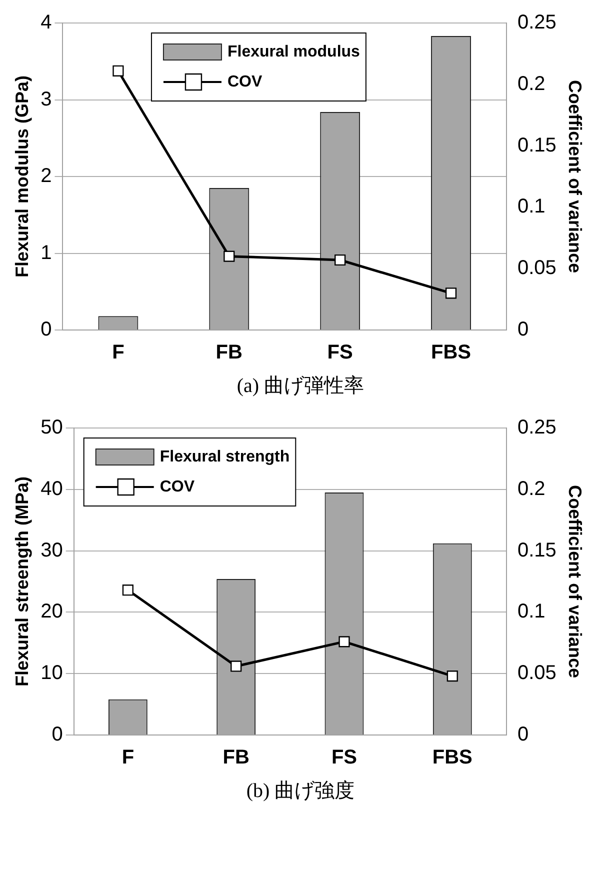 The height and width of the screenshot is (871, 601). What do you see at coordinates (51, 673) in the screenshot?
I see `y-tick-label: 10` at bounding box center [51, 673].